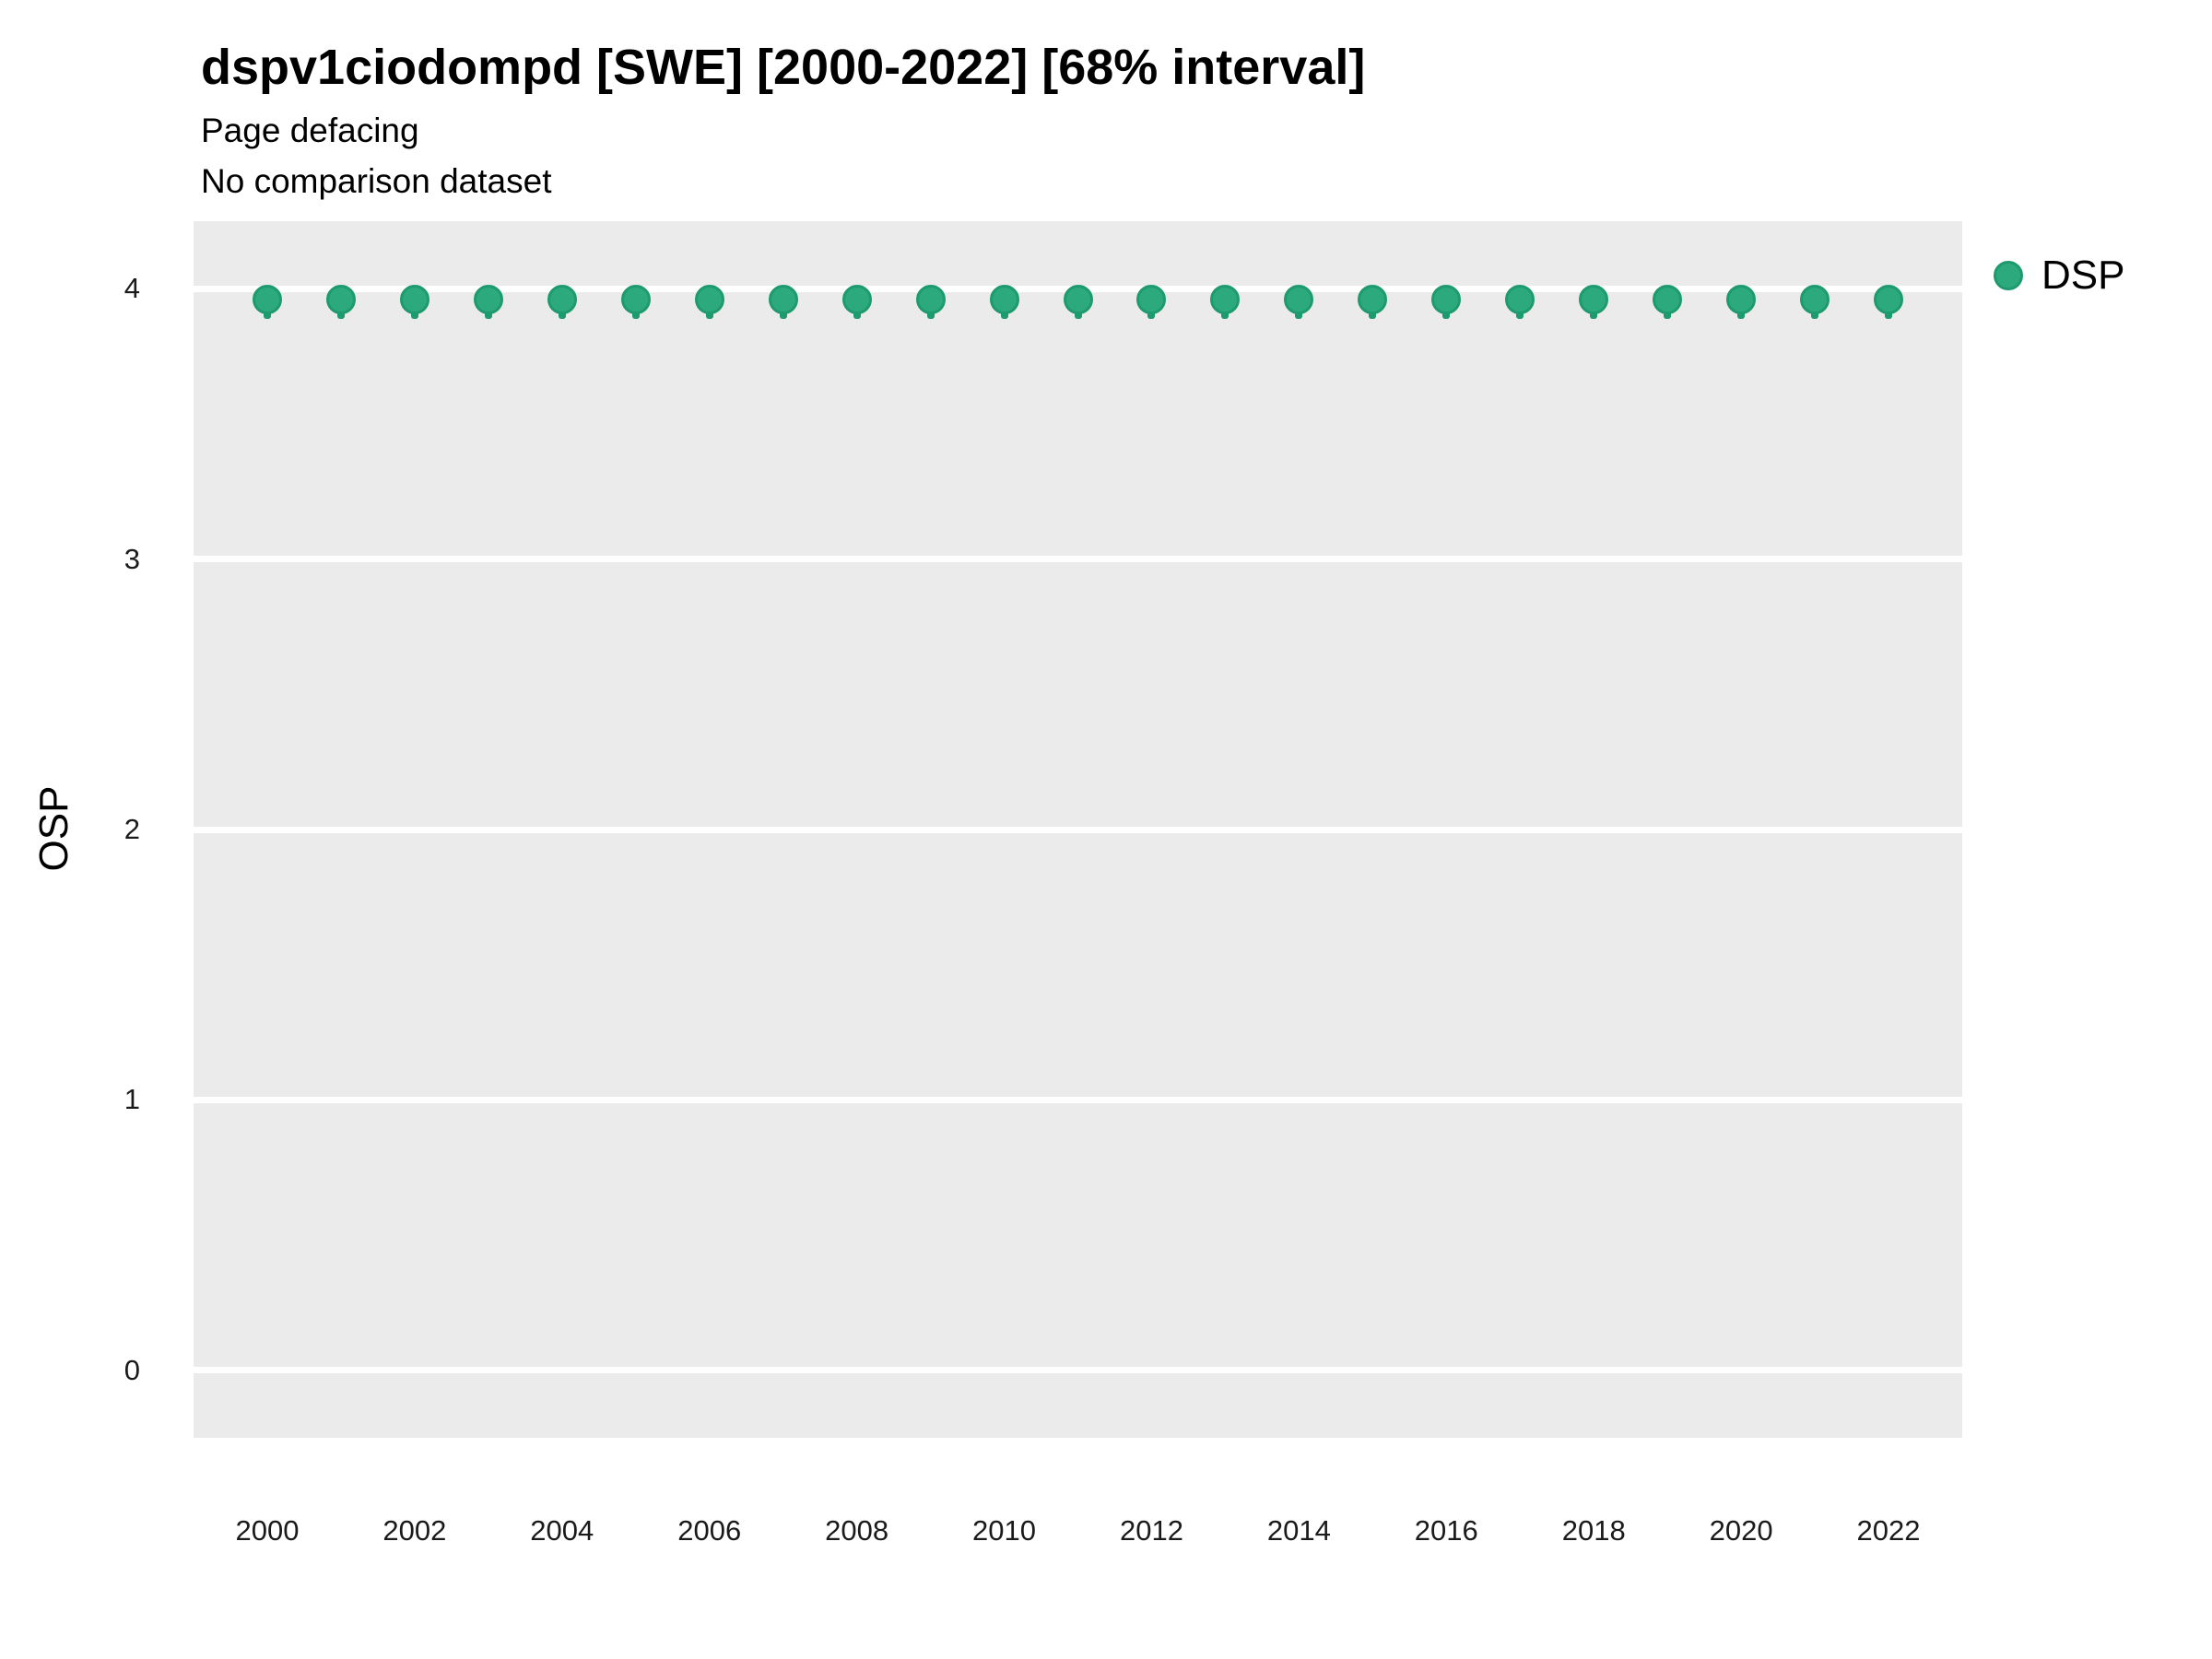 Image resolution: width=2212 pixels, height=1659 pixels. I want to click on chart-subtitle: Page defacing, so click(310, 130).